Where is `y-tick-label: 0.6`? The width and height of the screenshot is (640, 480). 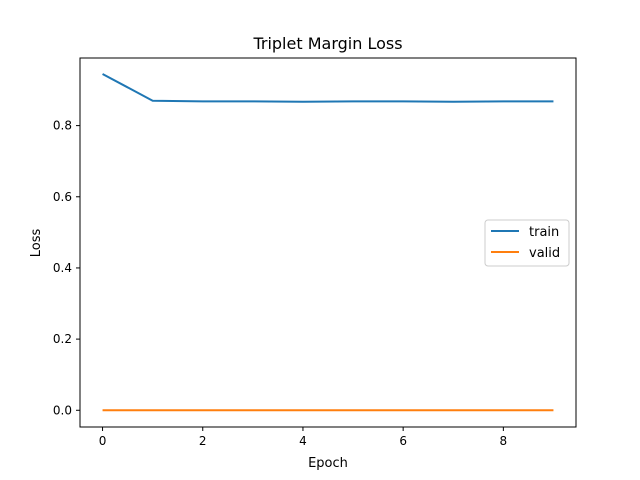 y-tick-label: 0.6 is located at coordinates (62, 197).